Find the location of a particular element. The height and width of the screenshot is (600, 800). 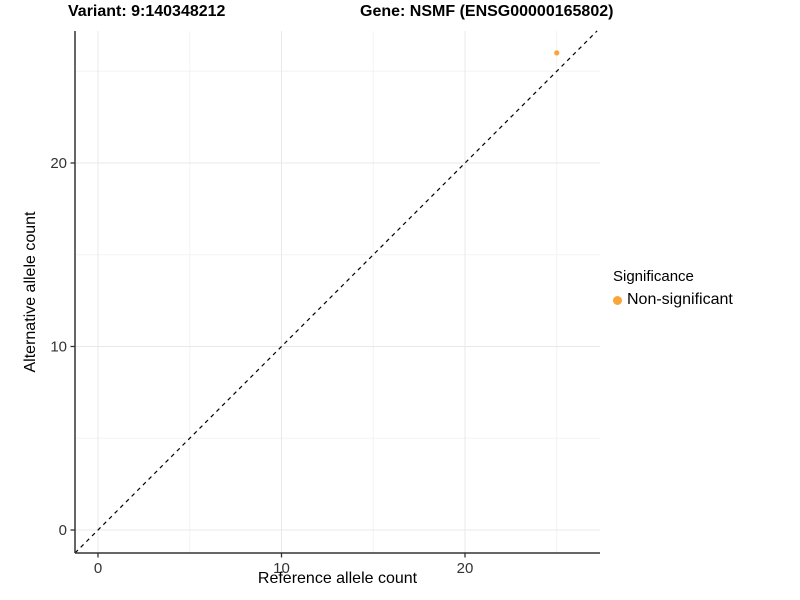

y-axis-title: Alternative allele count is located at coordinates (30, 292).